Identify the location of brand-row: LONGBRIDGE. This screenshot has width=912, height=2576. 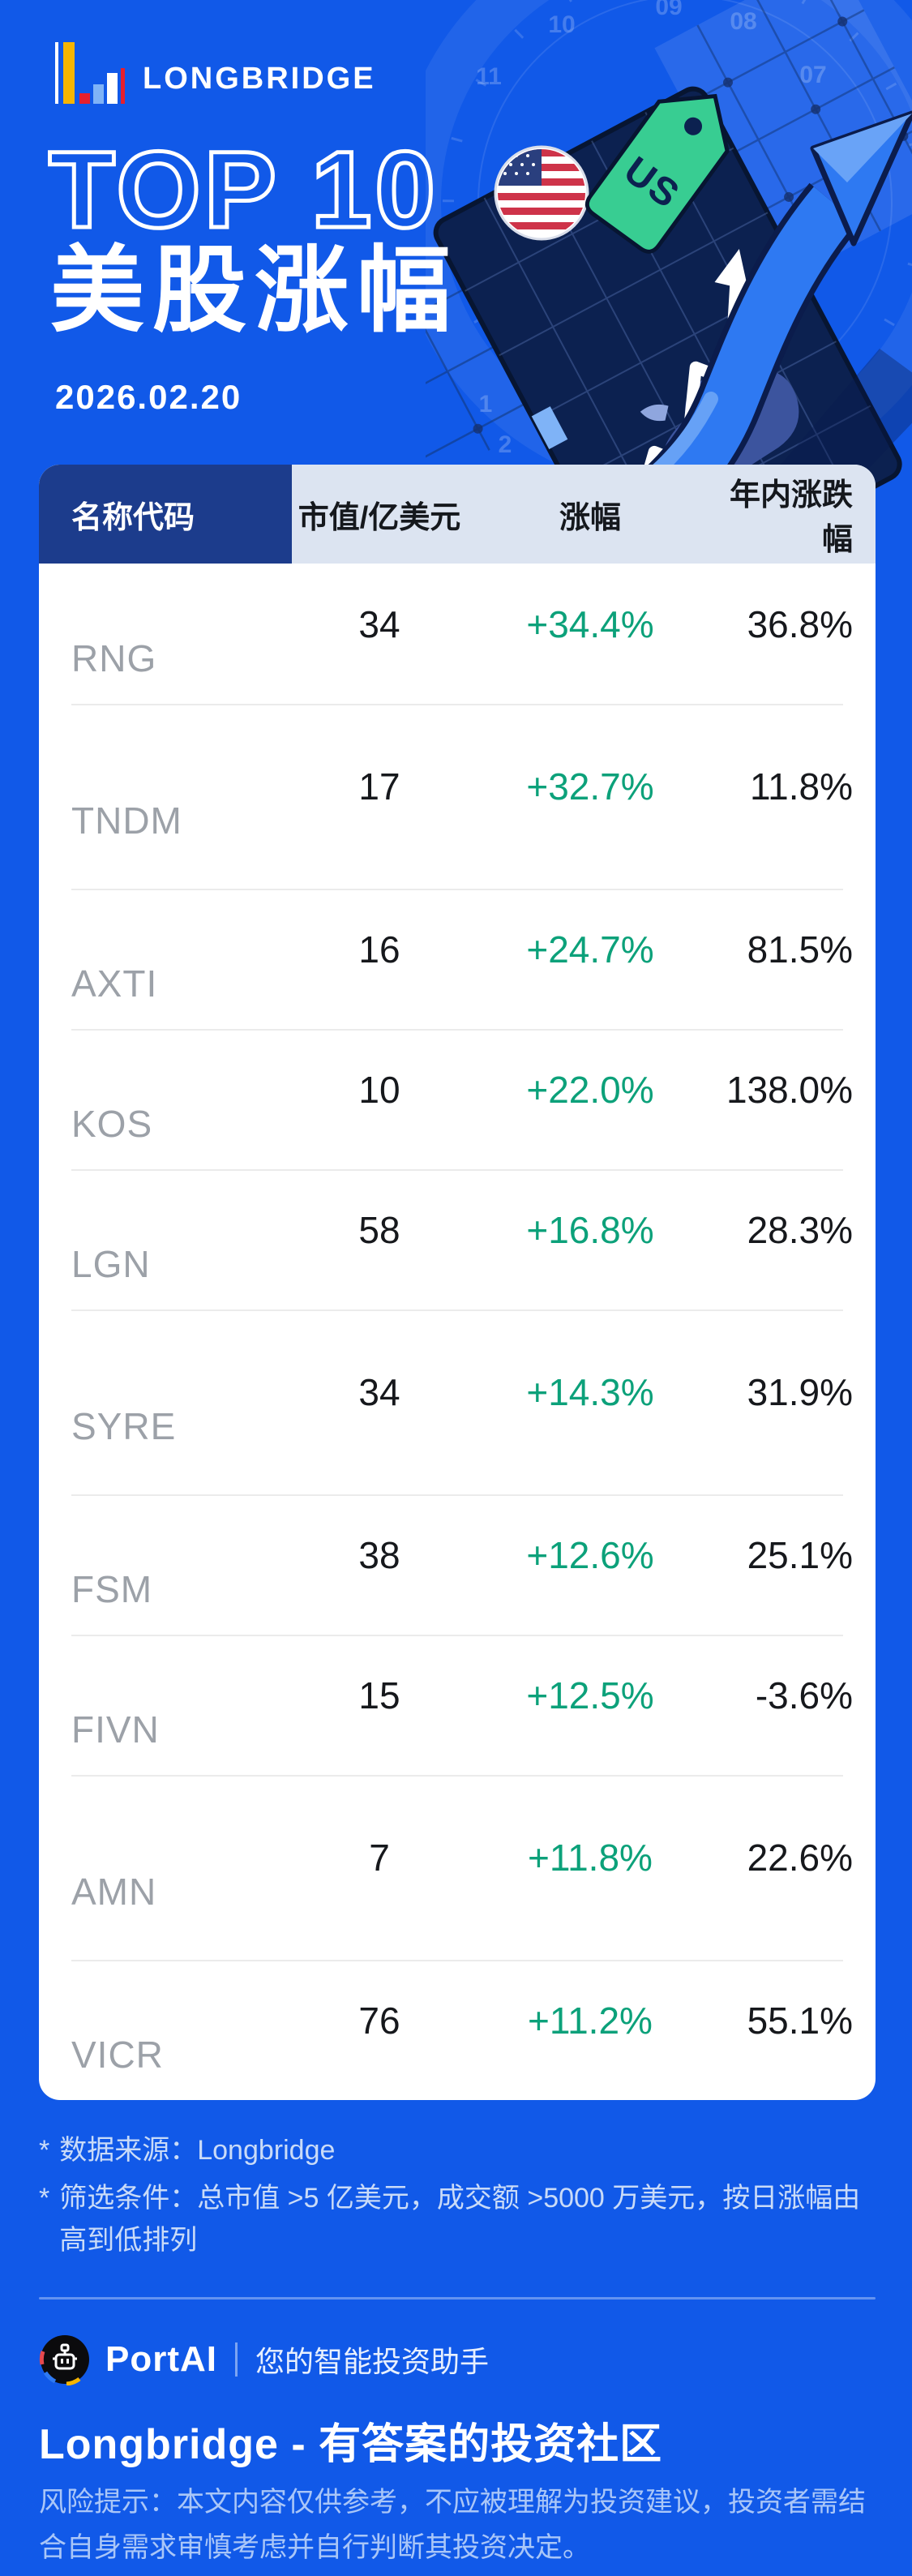
(215, 73).